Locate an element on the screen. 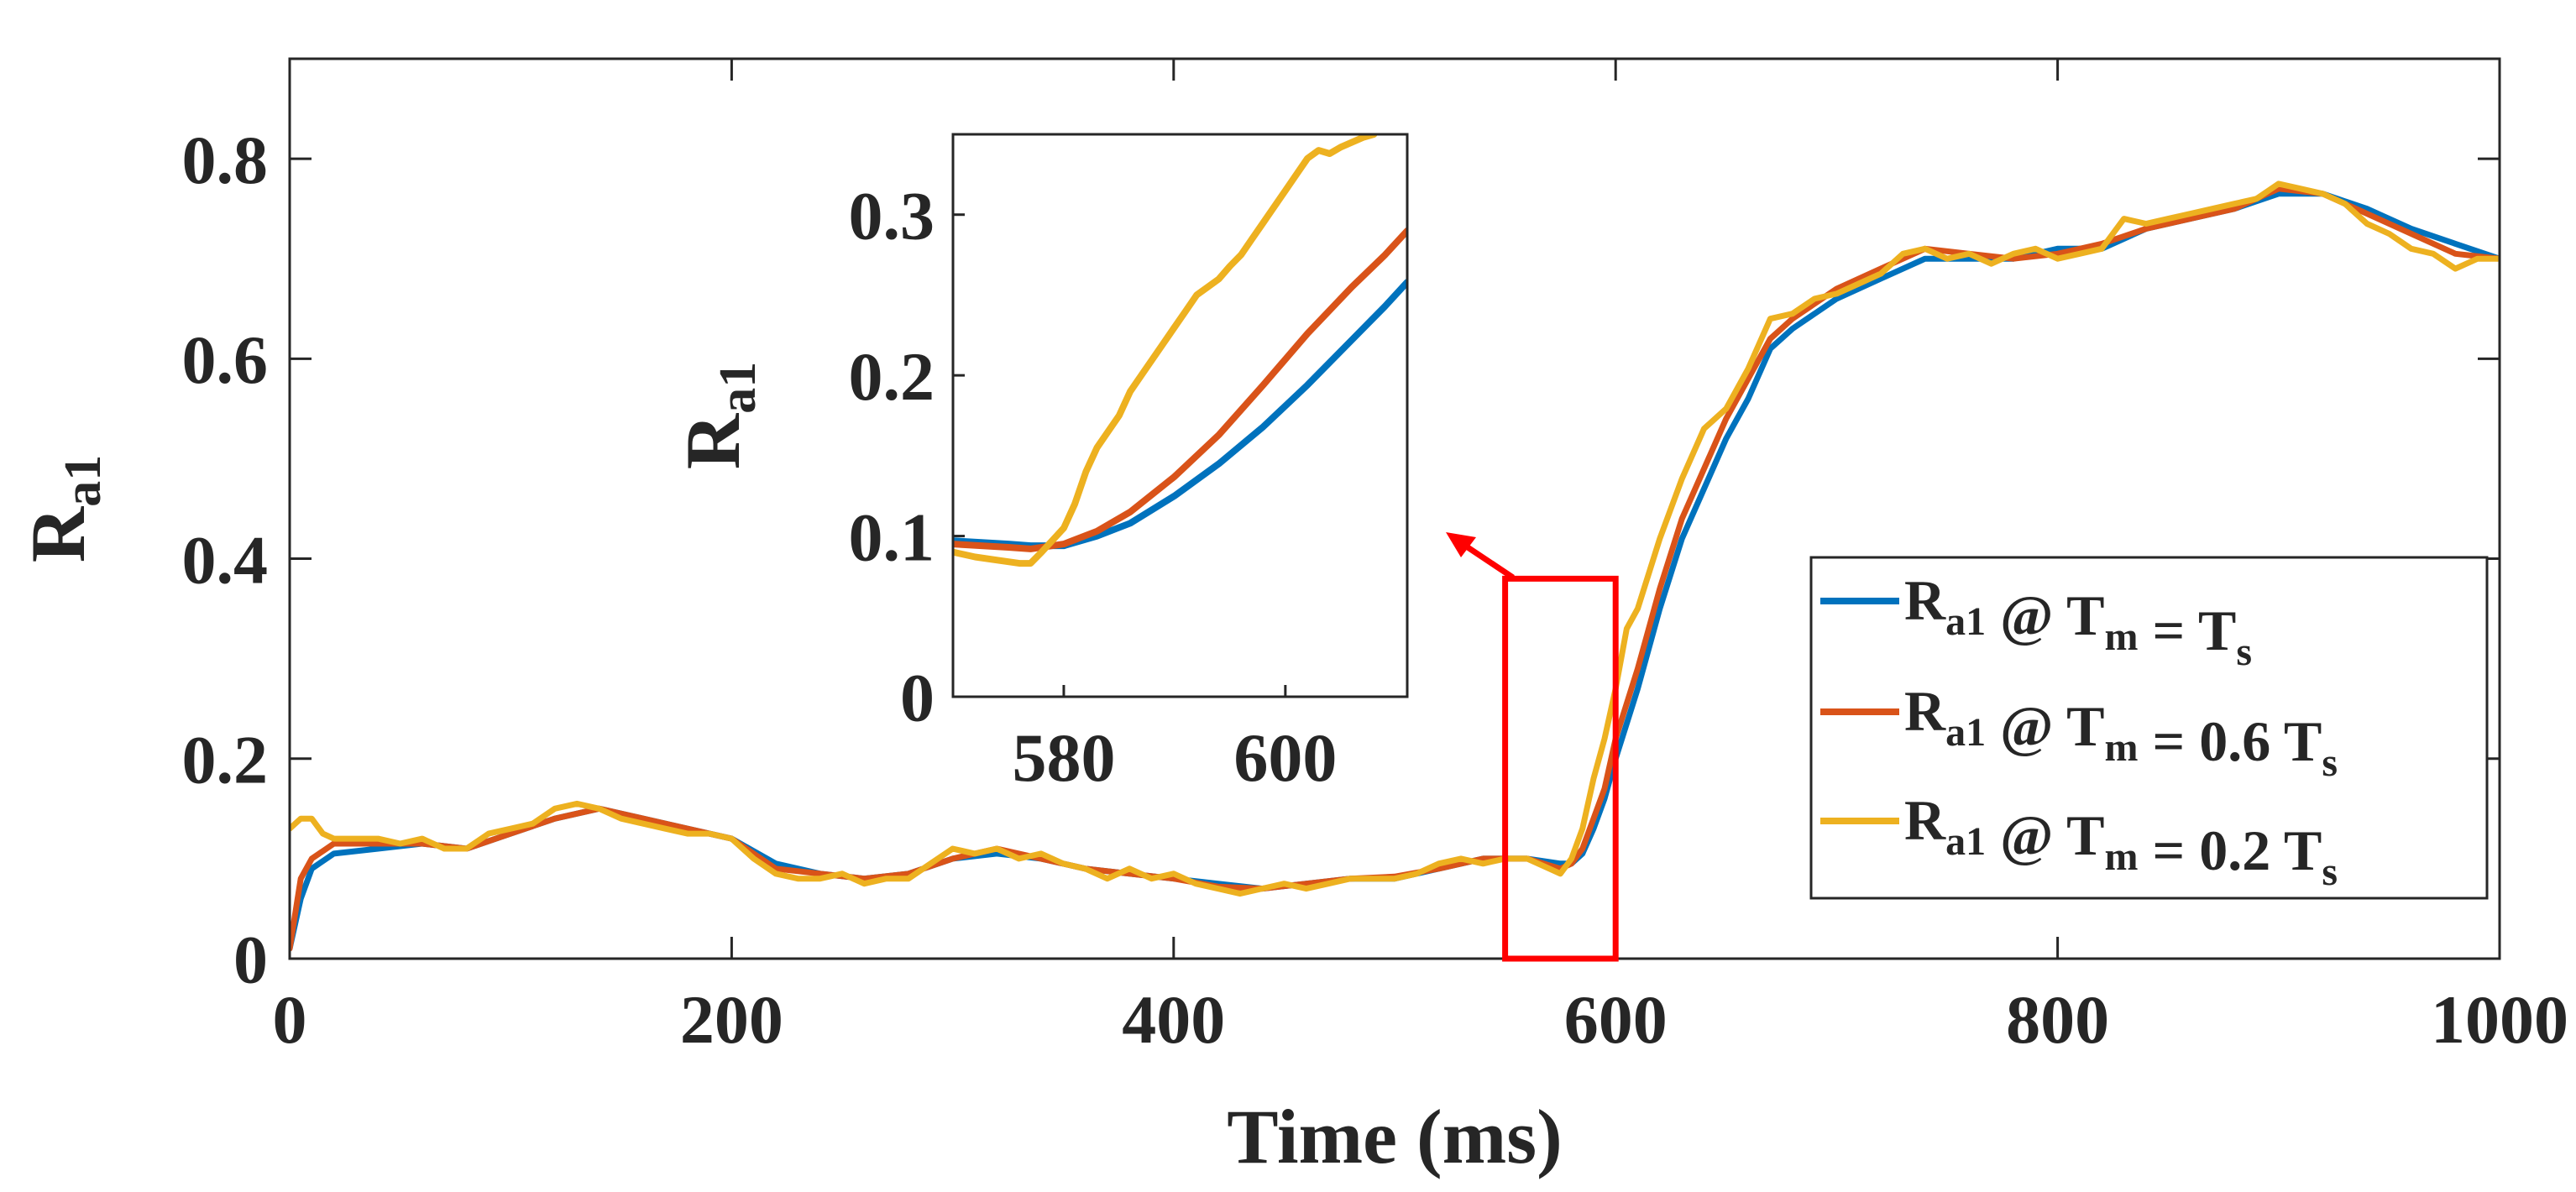 Image resolution: width=2576 pixels, height=1192 pixels. legend-entry-0: Ra1 @ Tm = Ts is located at coordinates (2036, 621).